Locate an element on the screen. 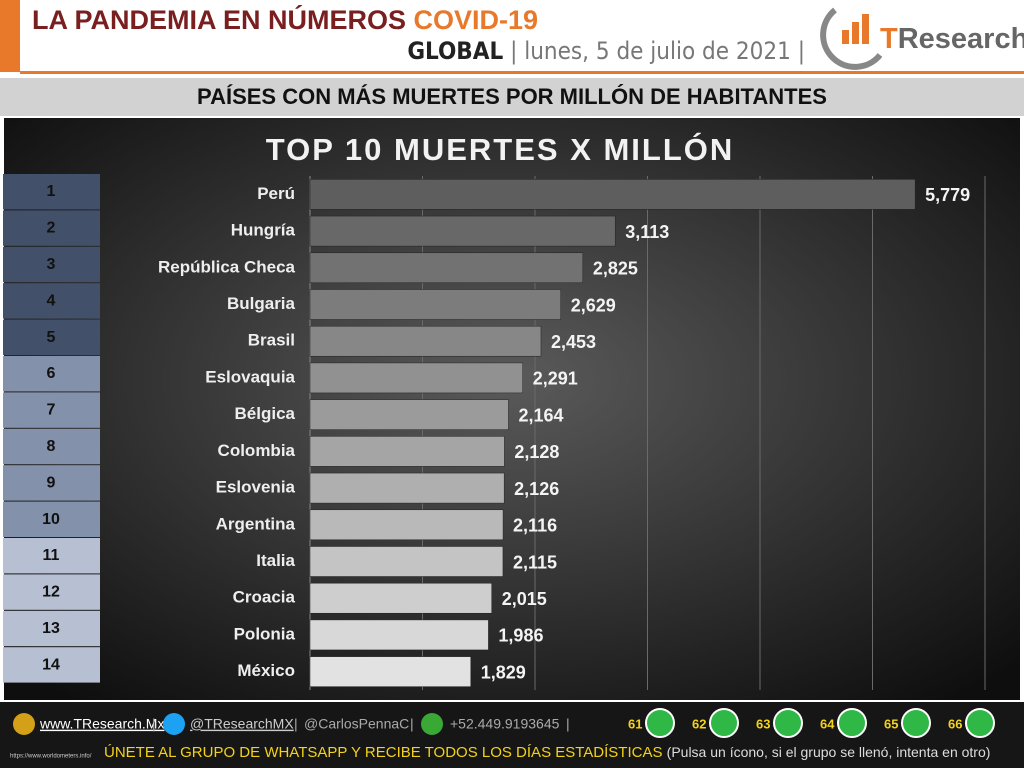 The image size is (1024, 768). category-label: Eslovaquia is located at coordinates (250, 376).